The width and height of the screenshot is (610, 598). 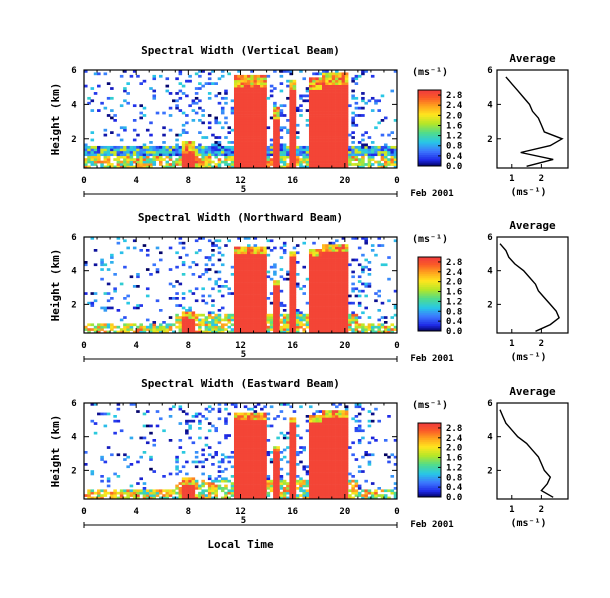 What do you see at coordinates (534, 121) in the screenshot?
I see `average-profile-line` at bounding box center [534, 121].